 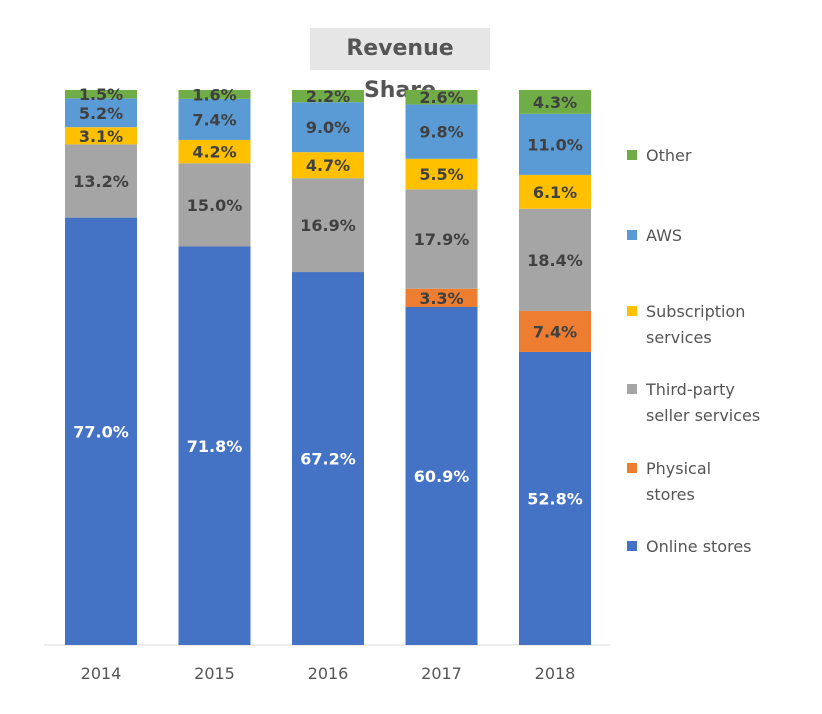 I want to click on bar-label-subscription-services-2014: 3.1%, so click(x=101, y=136).